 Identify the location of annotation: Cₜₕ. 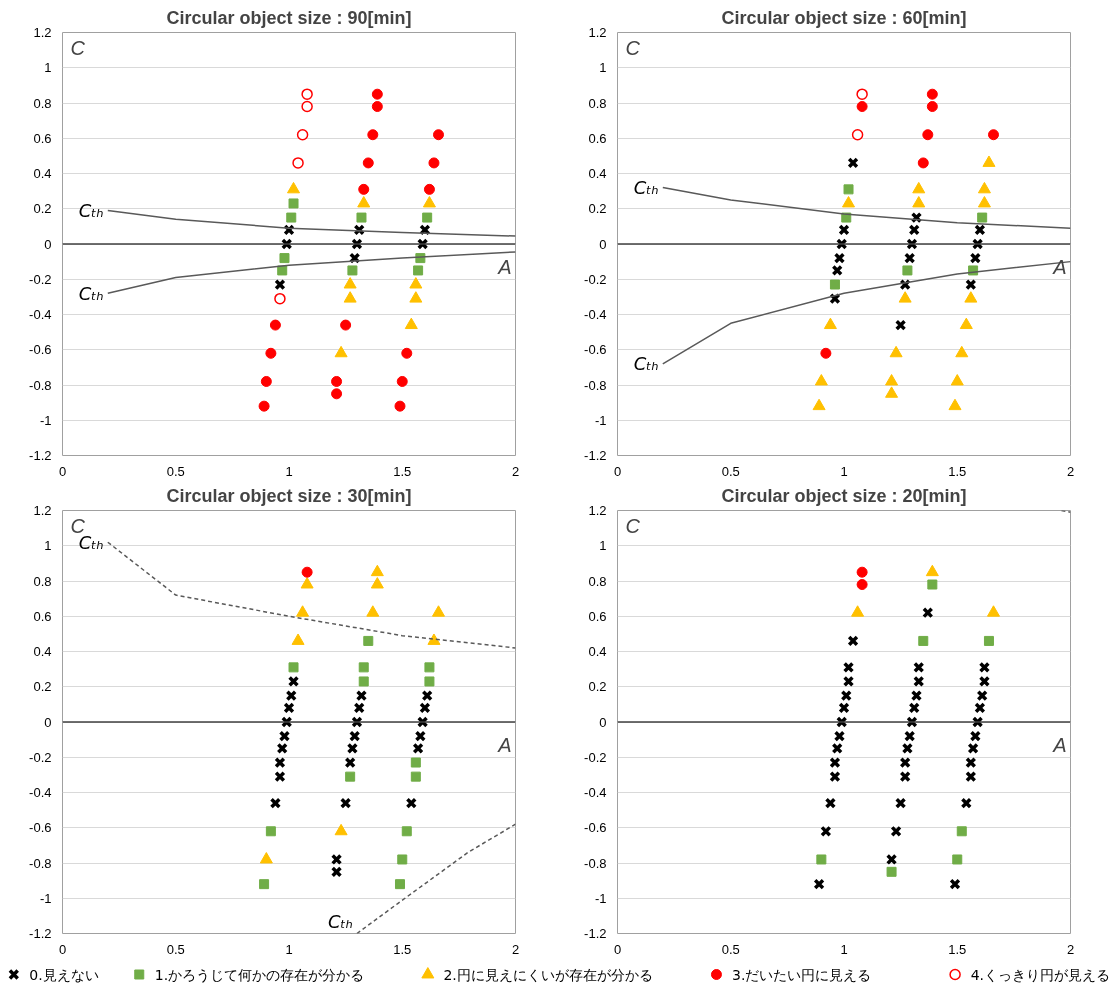
(646, 188).